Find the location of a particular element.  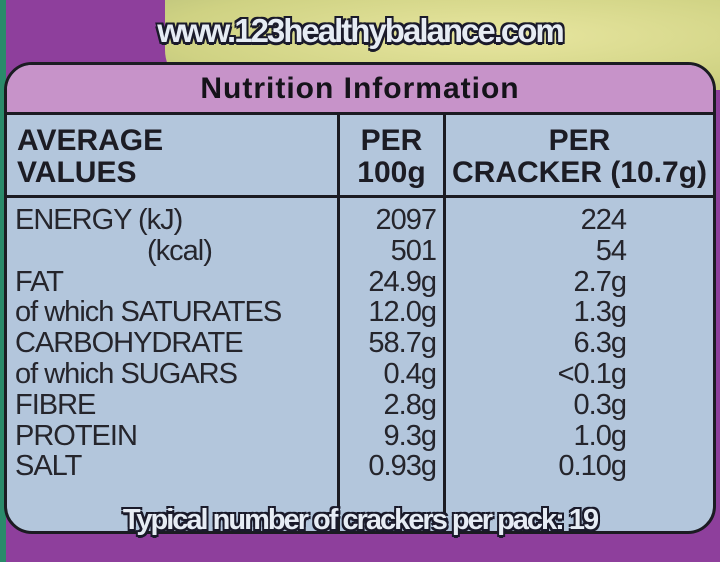

nutrient-name: PROTEIN is located at coordinates (76, 435).